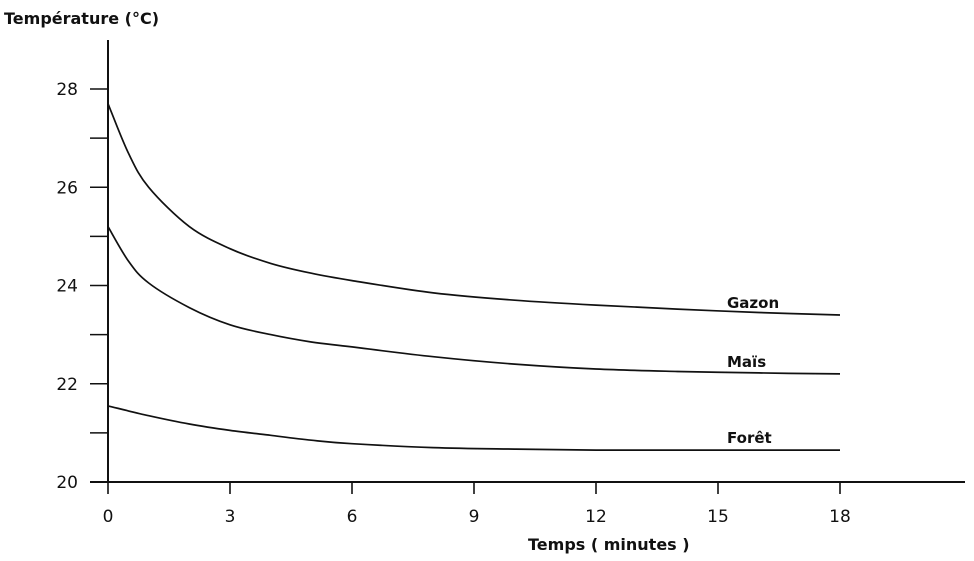  Describe the element at coordinates (474, 517) in the screenshot. I see `x-tick-label: 9` at that location.